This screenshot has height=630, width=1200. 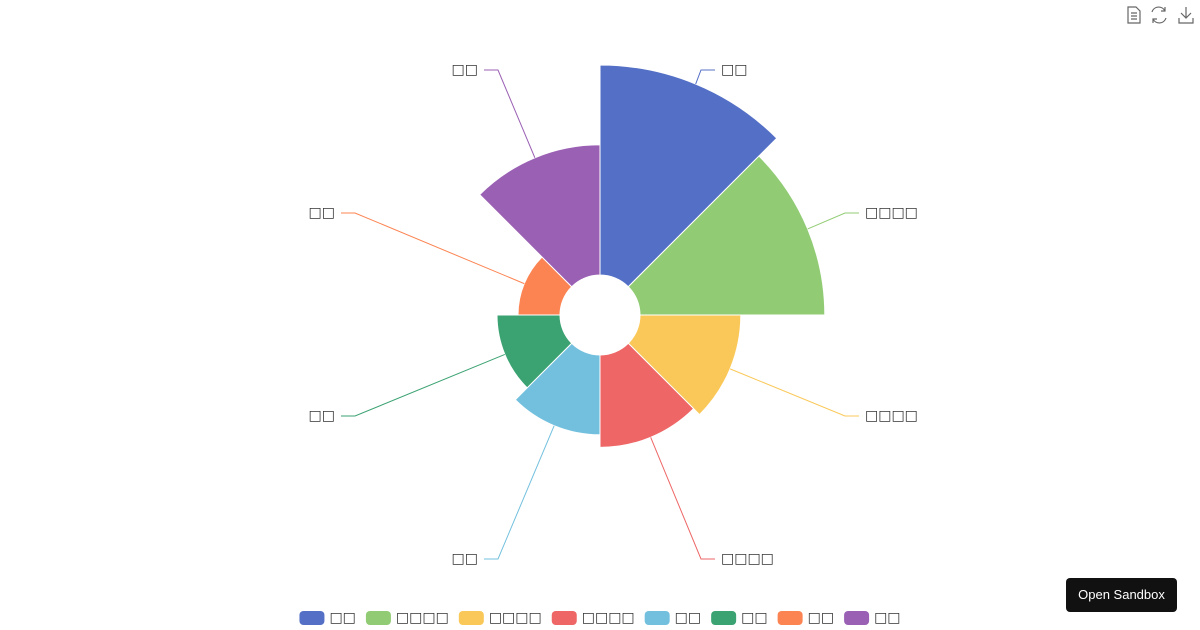 I want to click on save-icon, so click(x=1186, y=15).